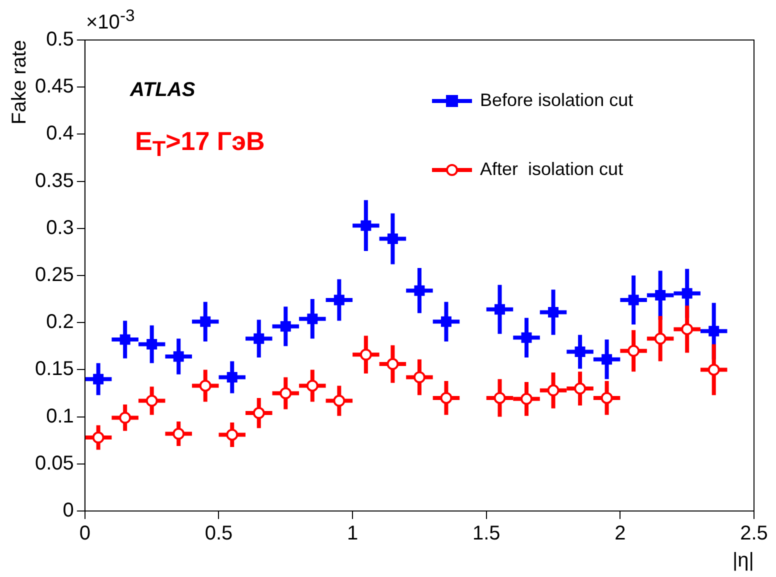 This screenshot has width=776, height=577. I want to click on y-tick-label: 0.15, so click(54, 369).